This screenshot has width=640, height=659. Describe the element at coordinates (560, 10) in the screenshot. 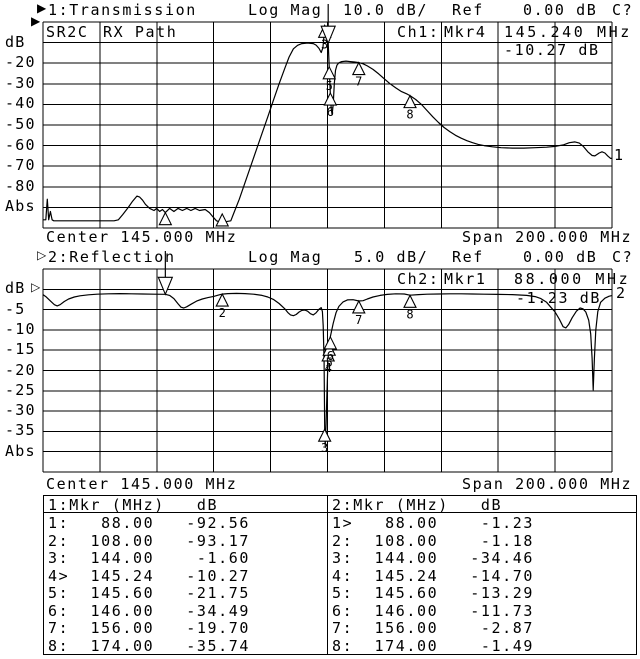

I see `channel1-ref-value: 0.00 dB` at that location.